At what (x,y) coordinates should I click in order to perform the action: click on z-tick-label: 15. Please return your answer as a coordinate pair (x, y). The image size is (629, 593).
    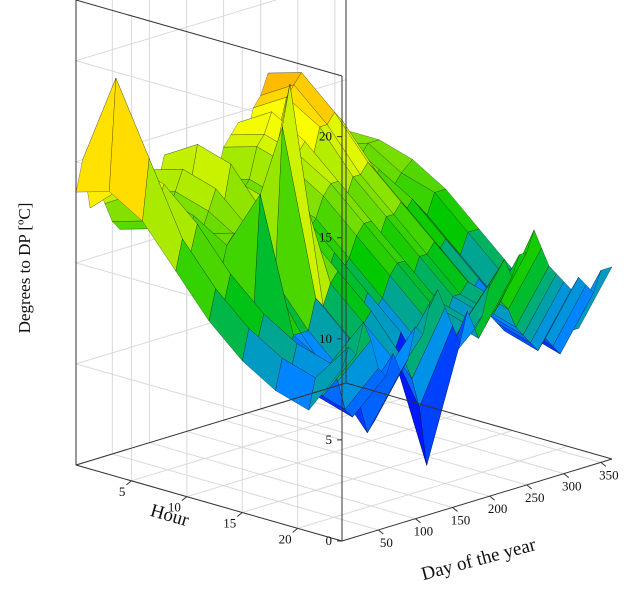
    Looking at the image, I should click on (325, 237).